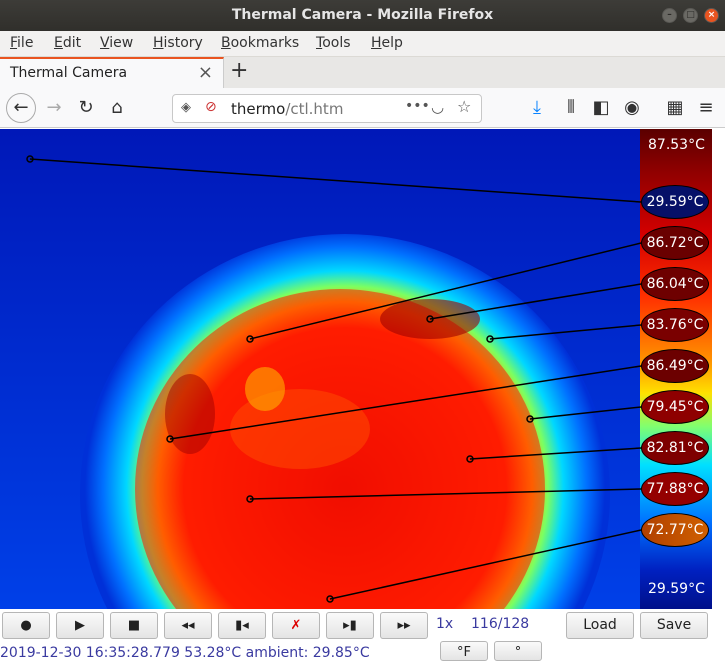 This screenshot has width=725, height=664. What do you see at coordinates (205, 72) in the screenshot?
I see `tab-close-icon: ×` at bounding box center [205, 72].